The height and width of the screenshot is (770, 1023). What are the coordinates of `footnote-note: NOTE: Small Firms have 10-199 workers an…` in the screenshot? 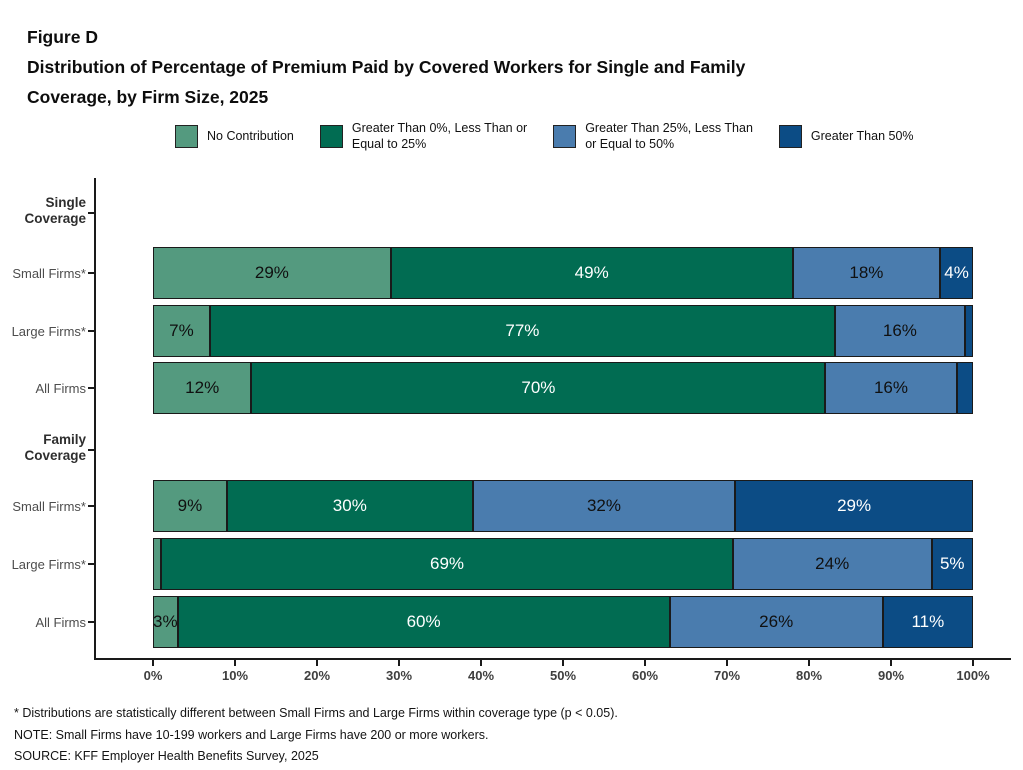 It's located at (251, 734).